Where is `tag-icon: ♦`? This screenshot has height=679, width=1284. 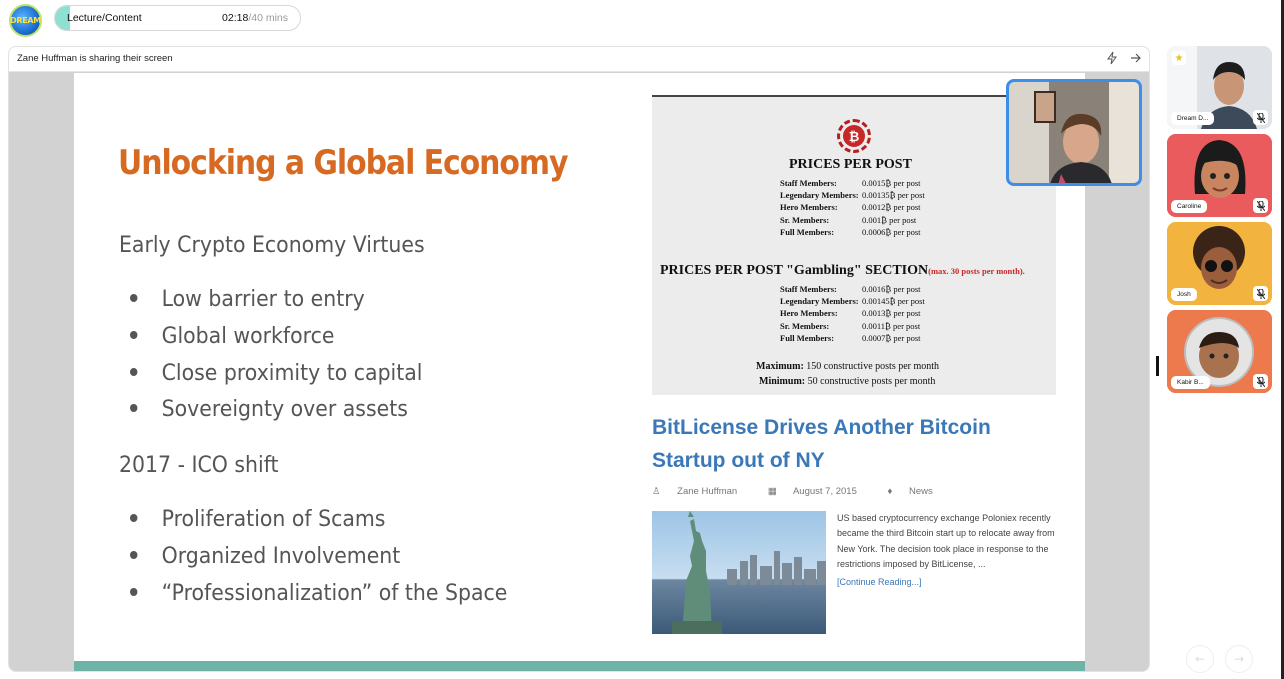 tag-icon: ♦ is located at coordinates (890, 491).